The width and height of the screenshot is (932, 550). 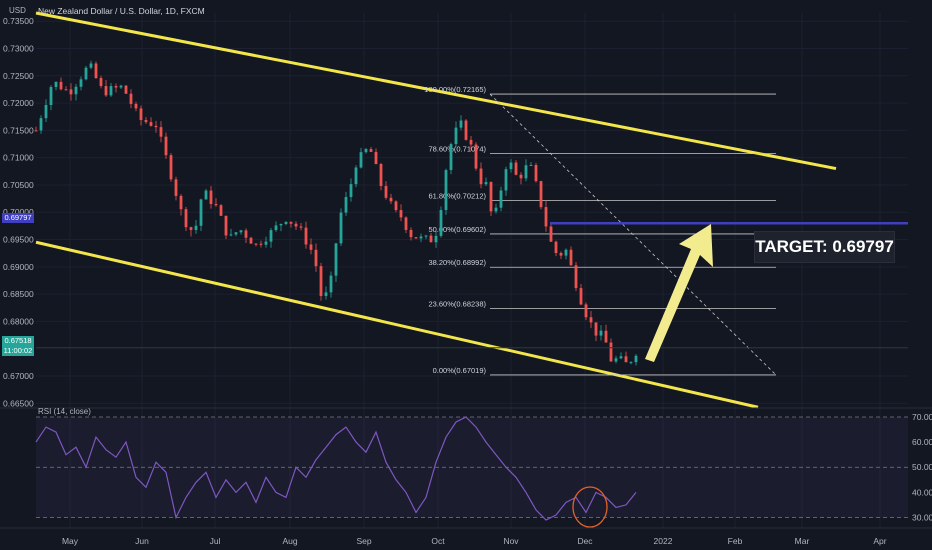 I want to click on target-price-tag: 0.69797, so click(x=18, y=218).